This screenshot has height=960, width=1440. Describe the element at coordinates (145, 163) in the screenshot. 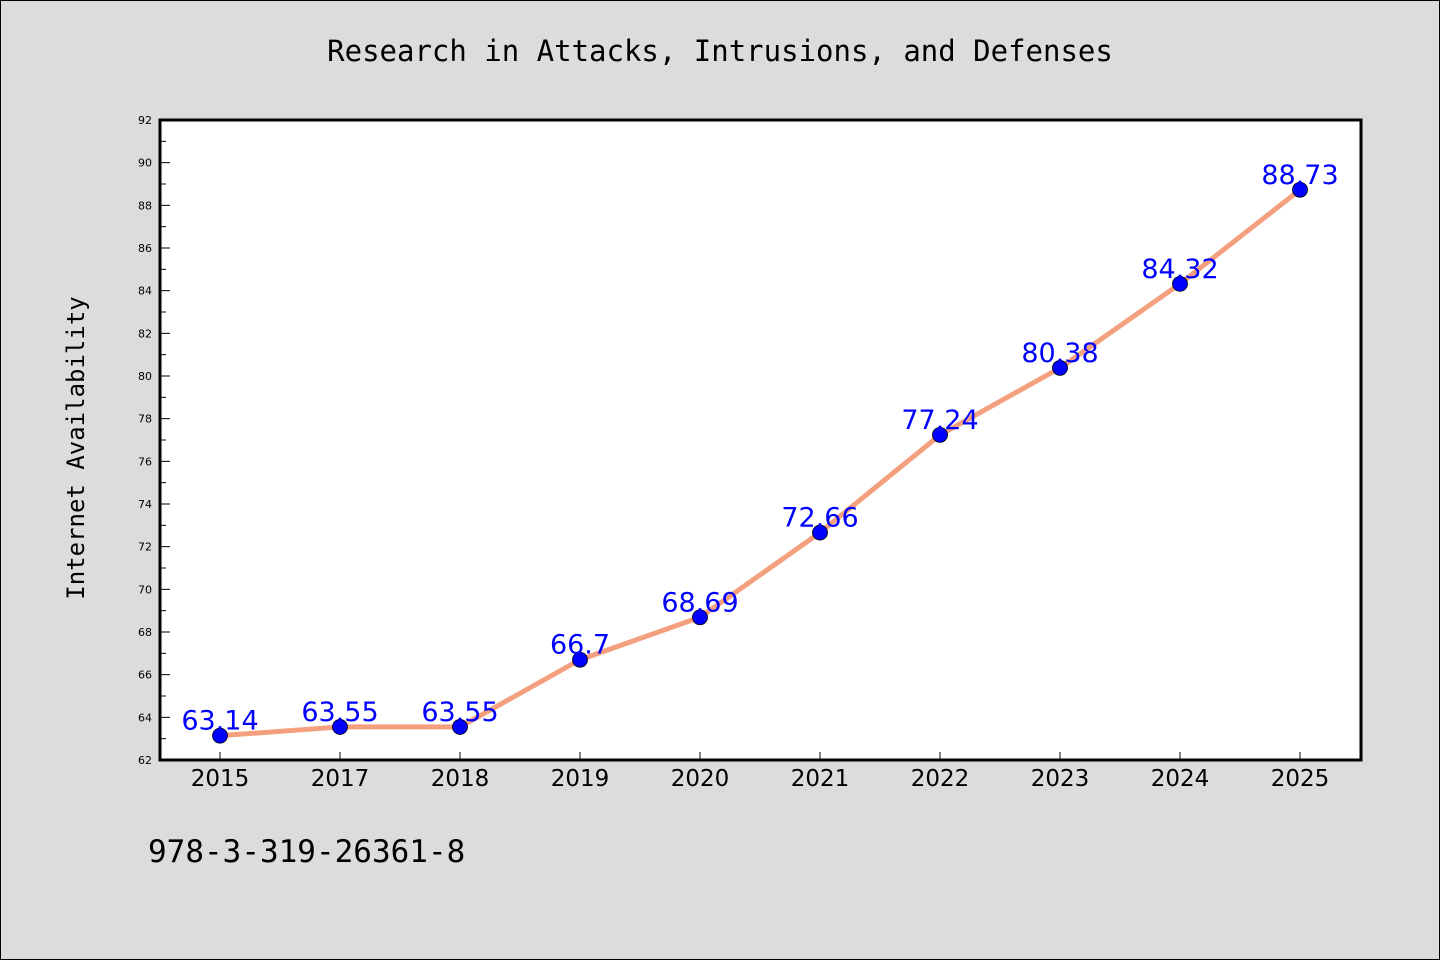

I see `y-tick-label: 90` at that location.